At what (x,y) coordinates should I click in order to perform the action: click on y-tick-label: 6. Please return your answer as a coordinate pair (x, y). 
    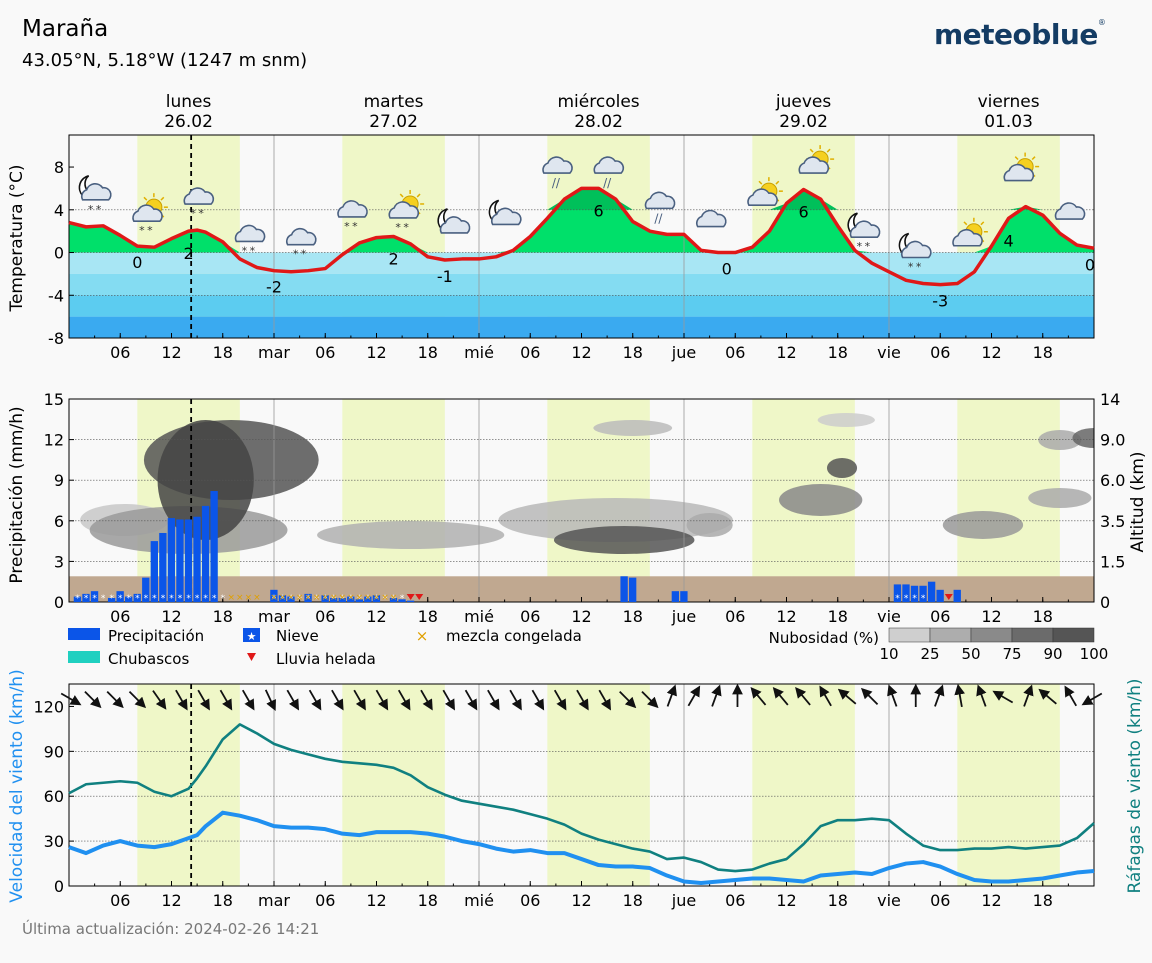
    Looking at the image, I should click on (59, 521).